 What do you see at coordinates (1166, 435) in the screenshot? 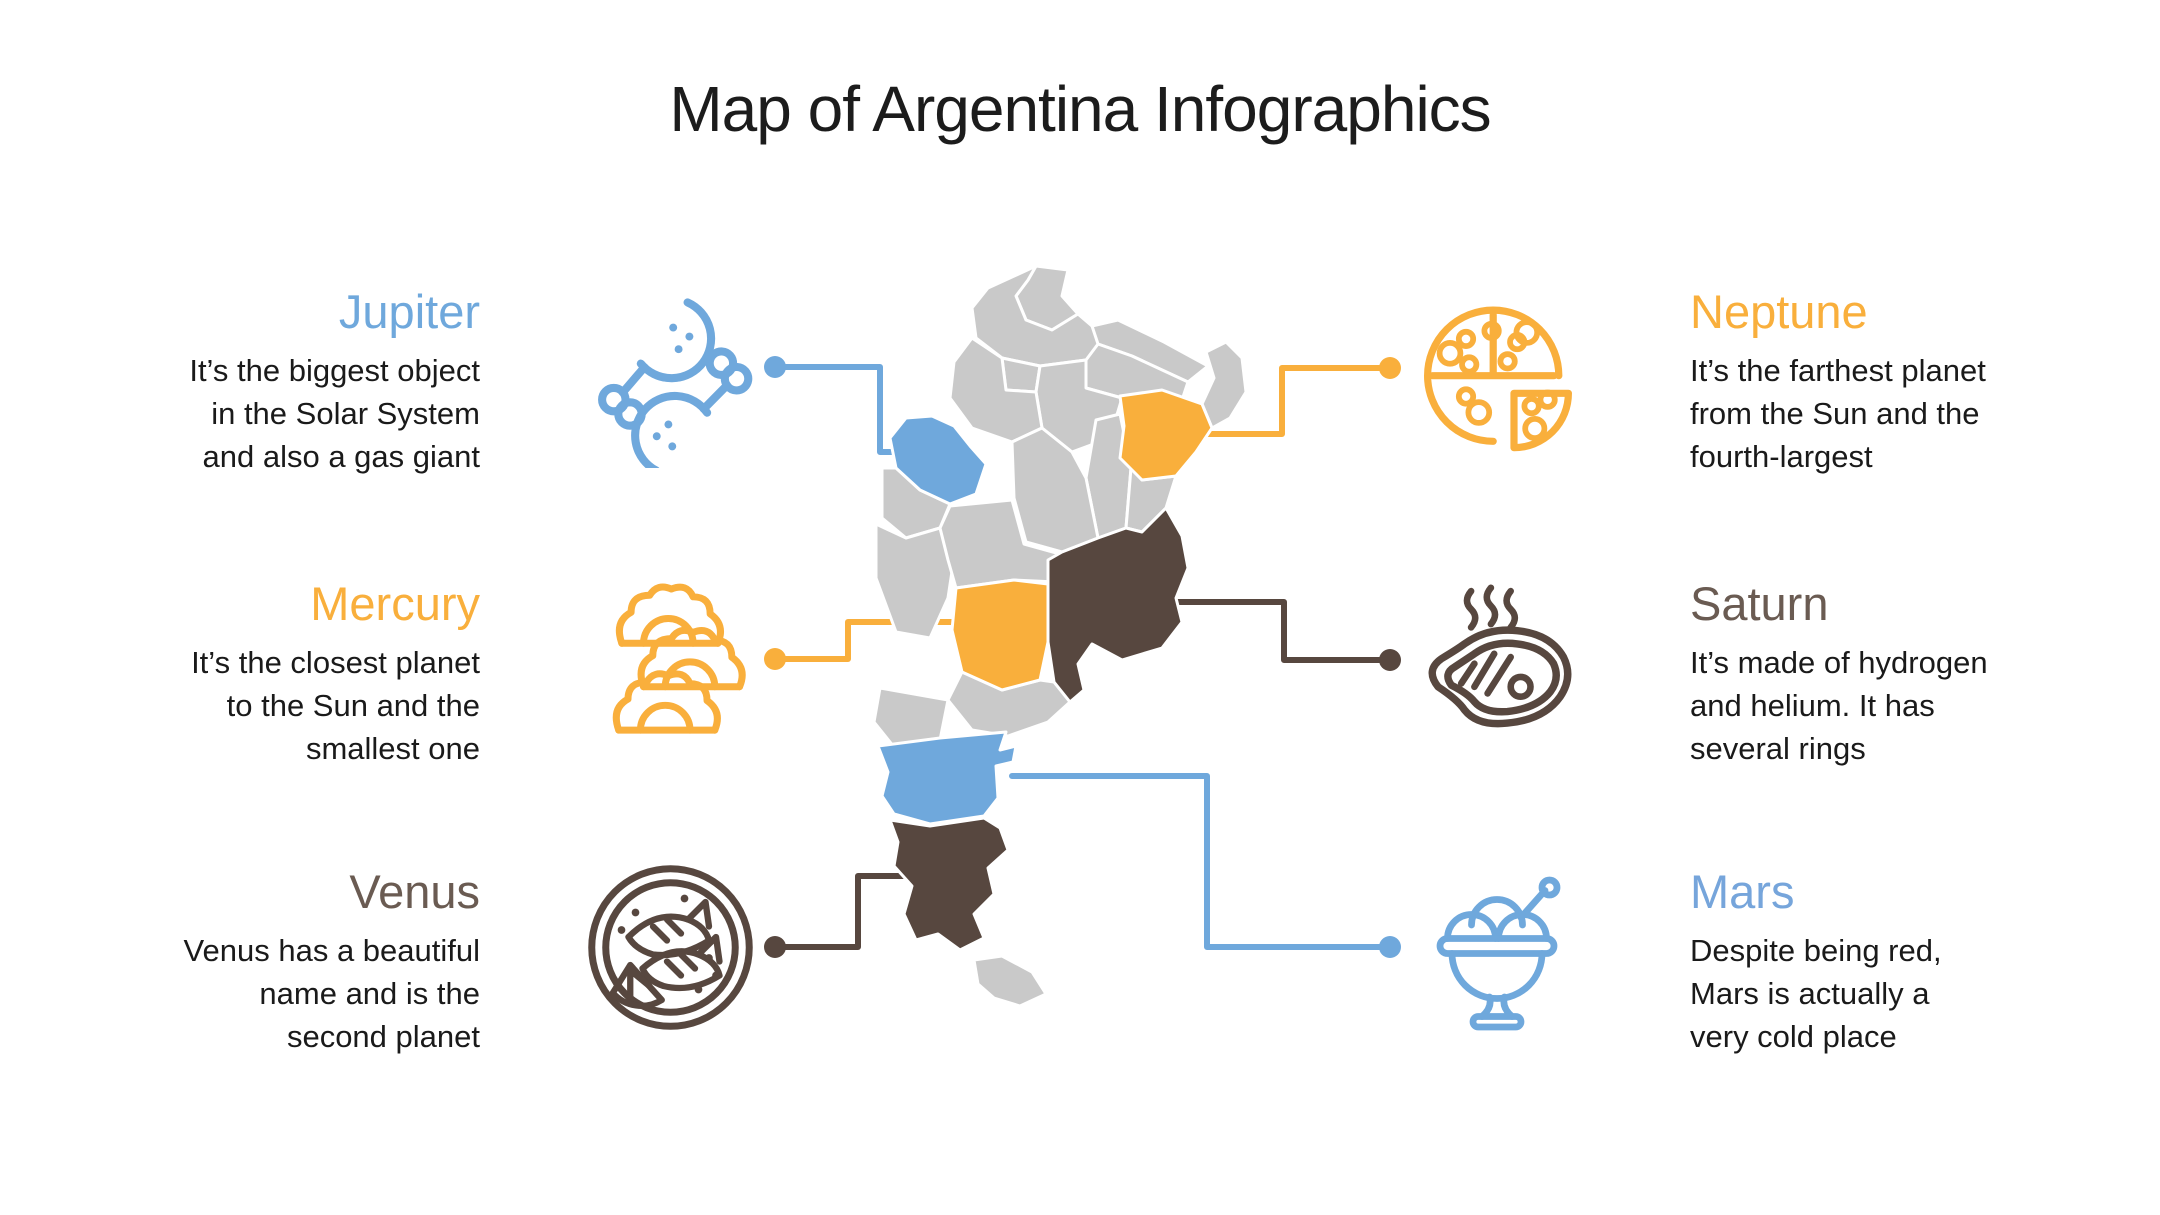
I see `map-region-neptune` at bounding box center [1166, 435].